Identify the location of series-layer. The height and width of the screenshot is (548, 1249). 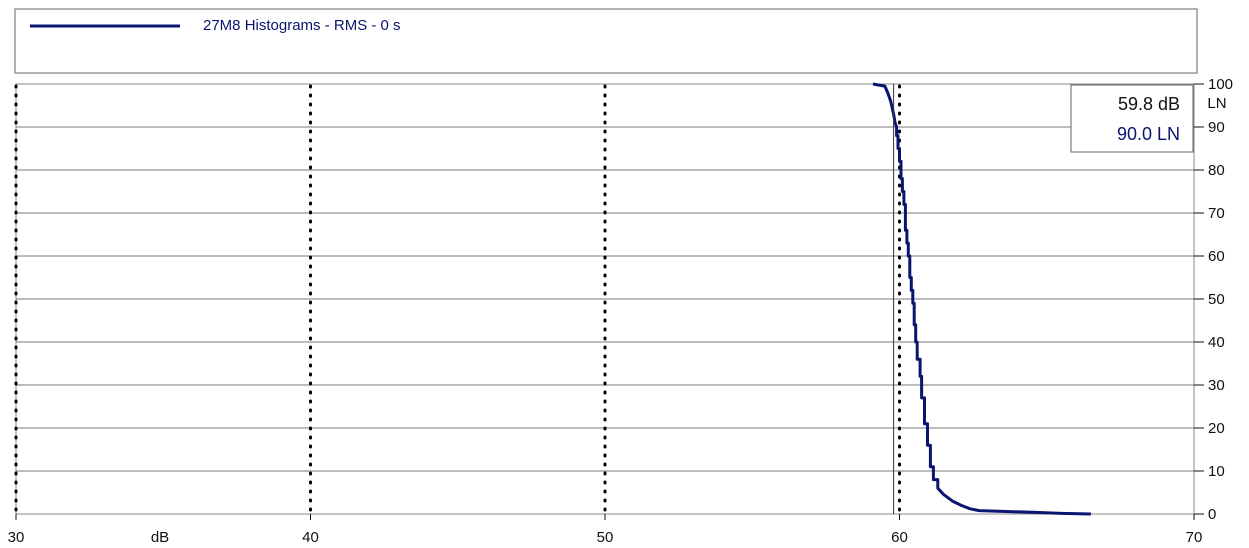
(981, 299).